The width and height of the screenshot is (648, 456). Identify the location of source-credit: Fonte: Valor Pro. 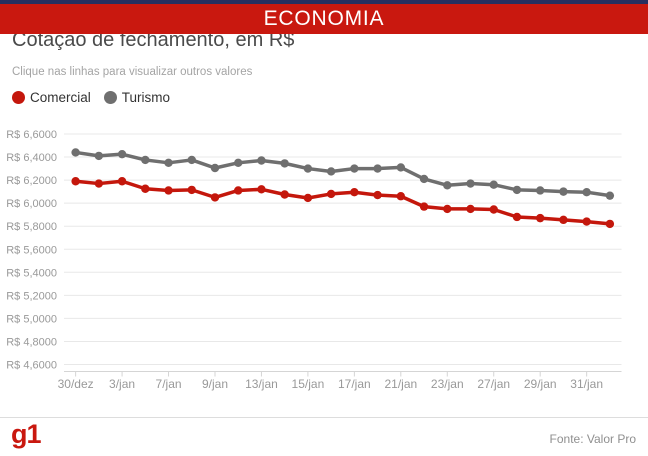
(592, 439).